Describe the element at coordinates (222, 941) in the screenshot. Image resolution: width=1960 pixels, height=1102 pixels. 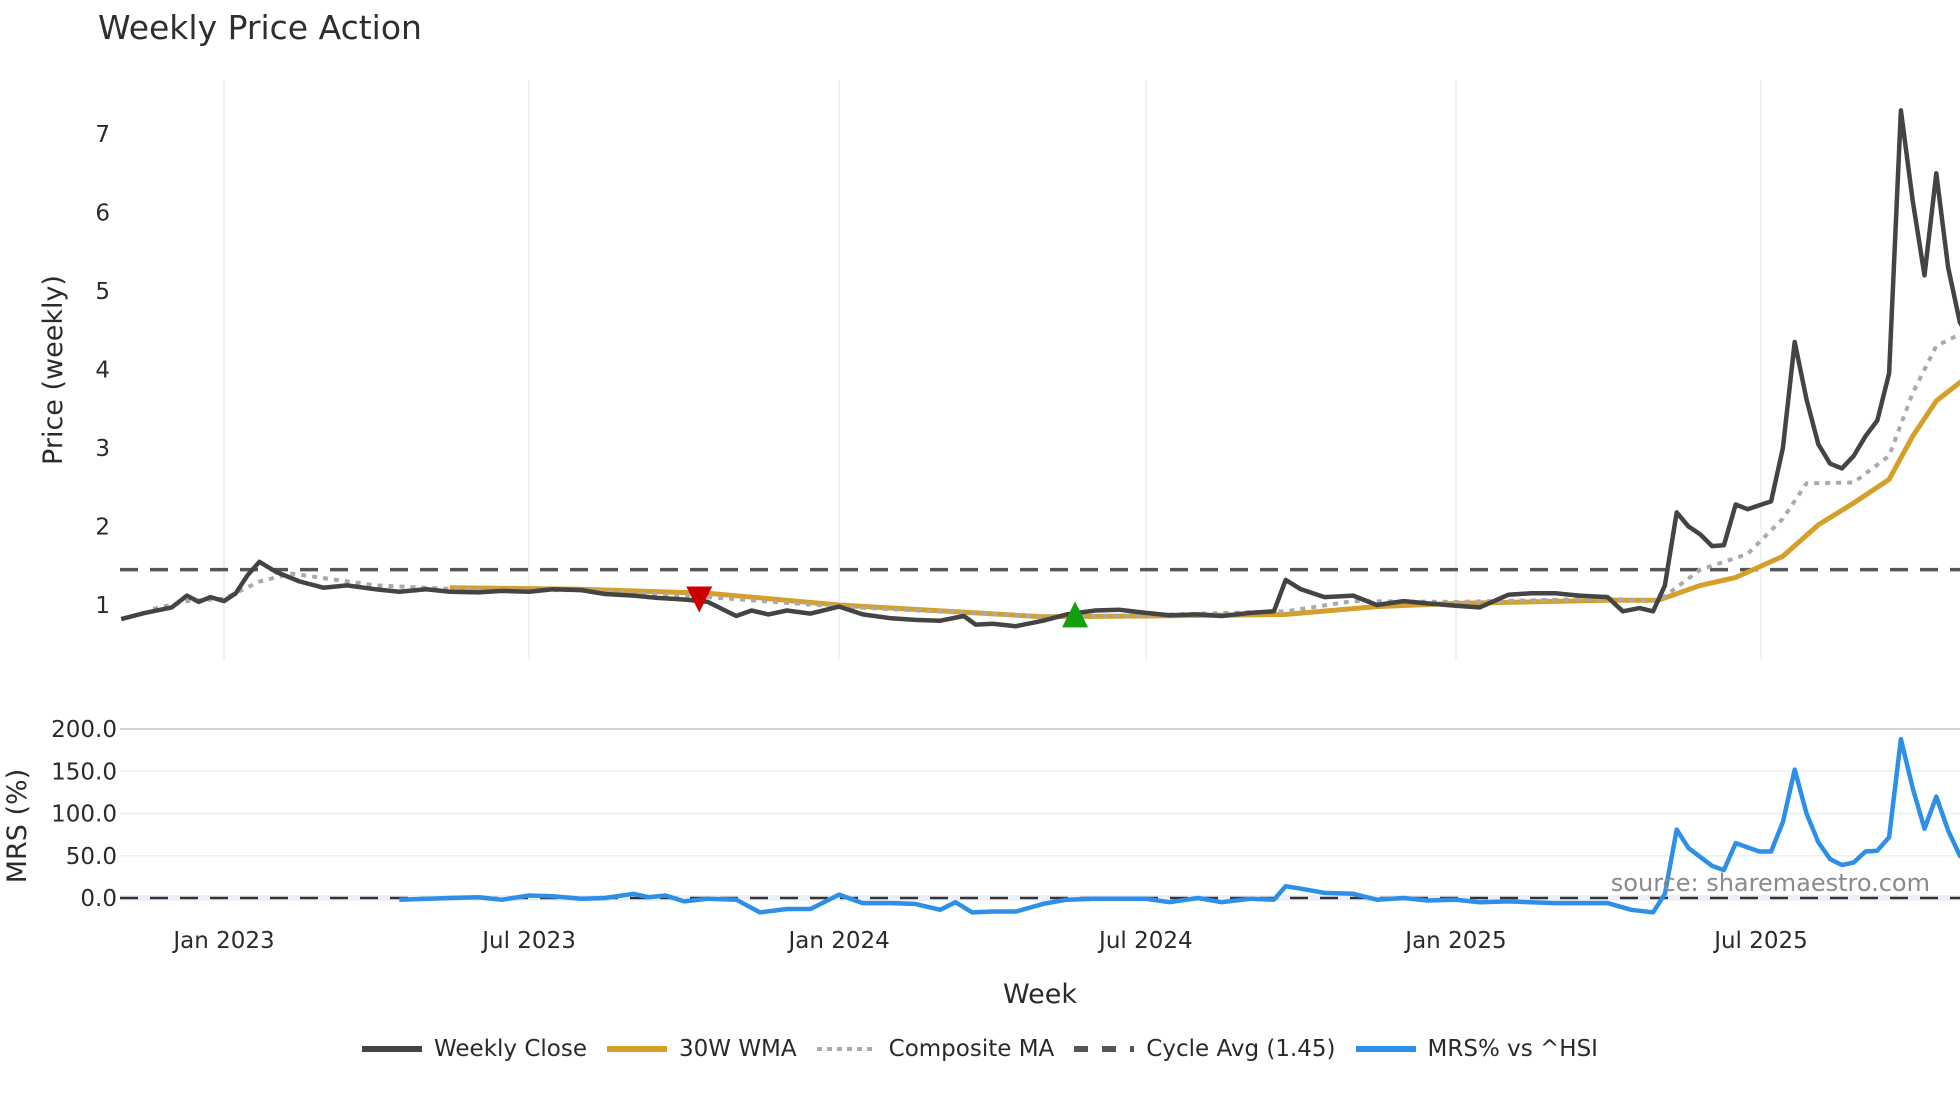
I see `x-tick: Jan 2023` at that location.